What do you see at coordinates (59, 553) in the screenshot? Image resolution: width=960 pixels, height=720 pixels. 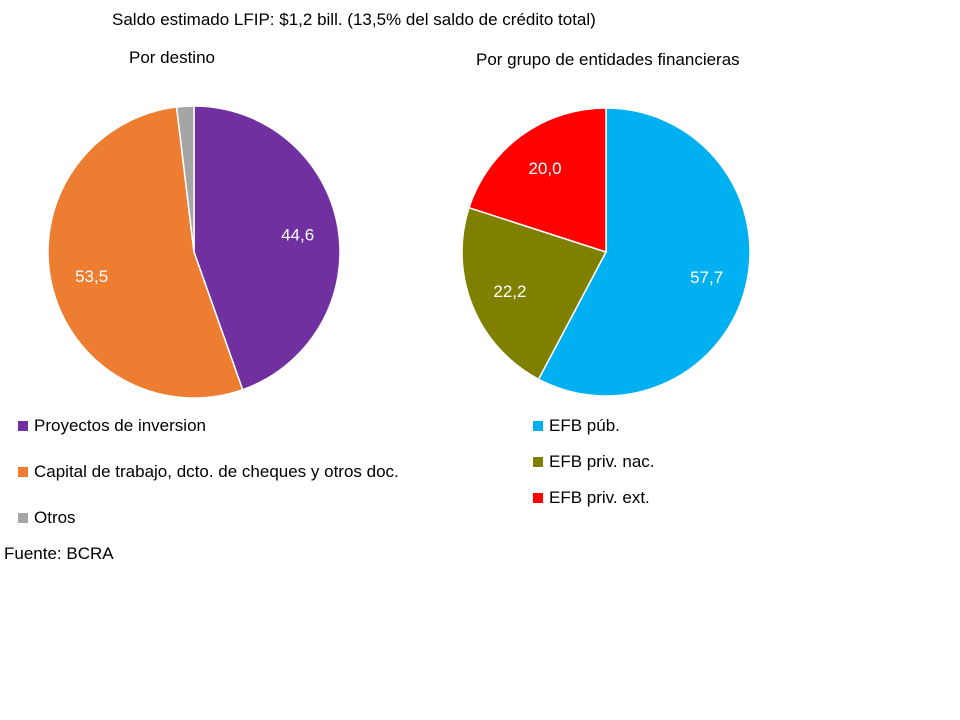 I see `source-note: Fuente: BCRA` at bounding box center [59, 553].